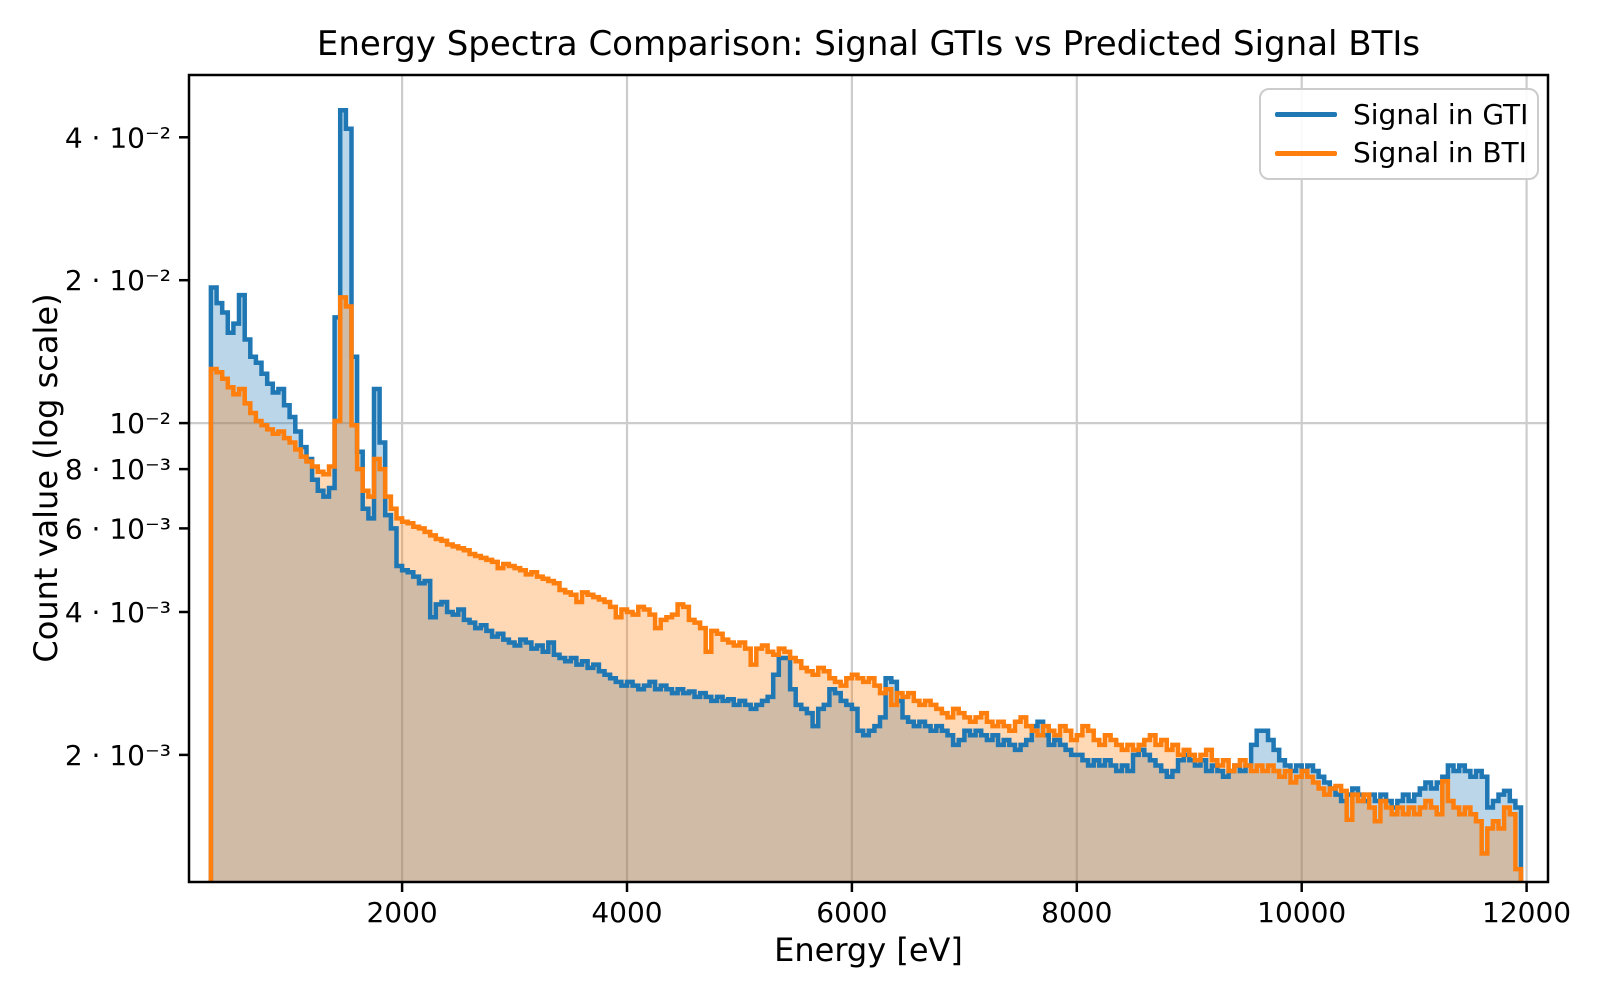 This screenshot has height=1000, width=1600. What do you see at coordinates (118, 755) in the screenshot?
I see `y-tick-label: 2 · 10⁻³` at bounding box center [118, 755].